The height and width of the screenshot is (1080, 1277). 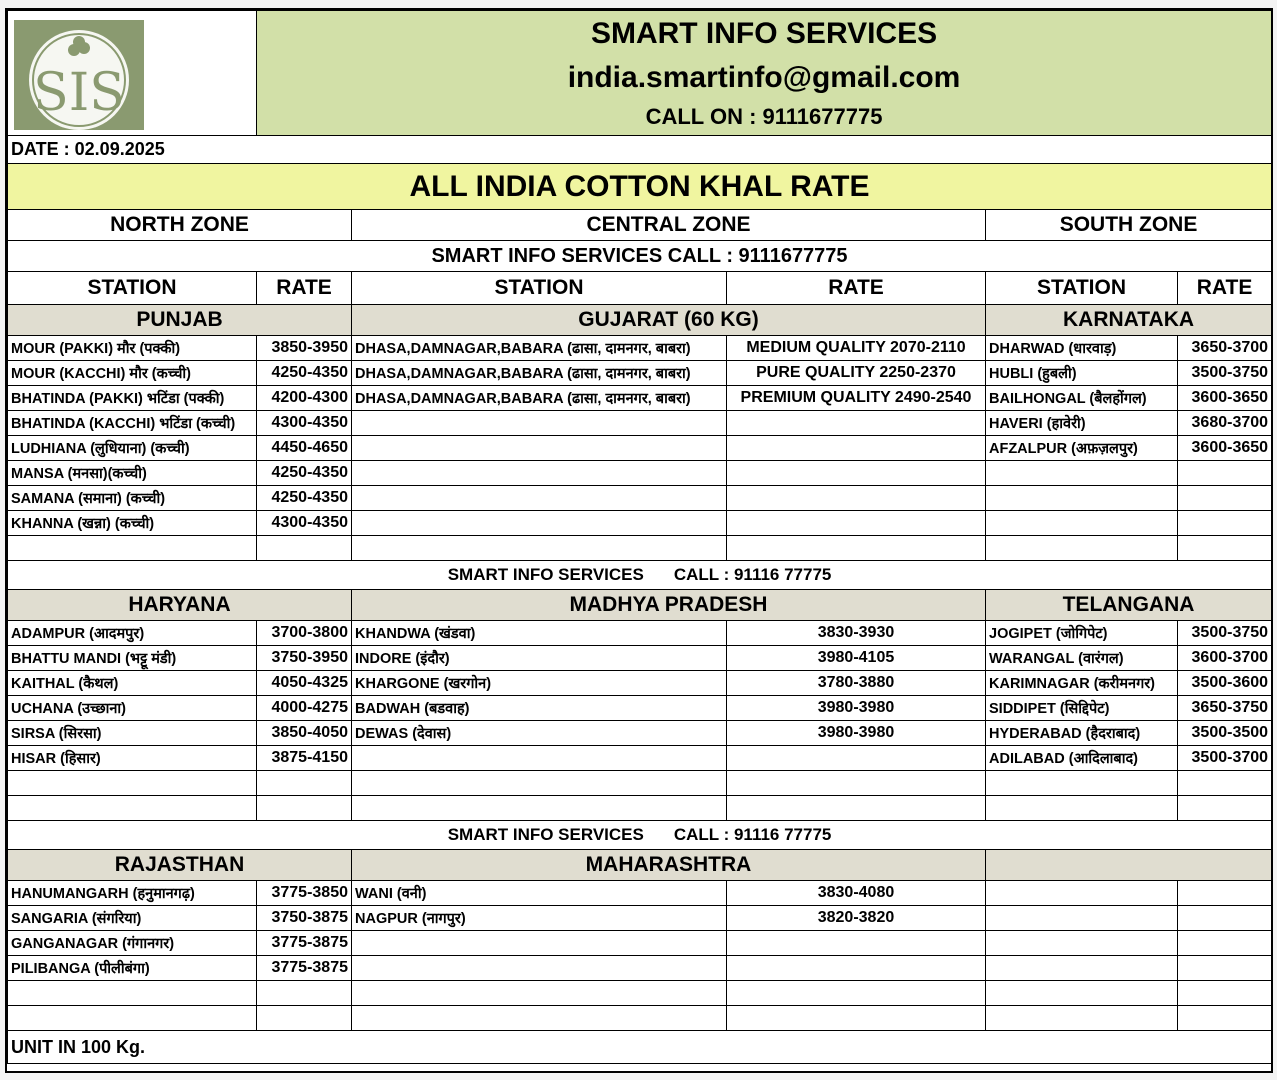 I want to click on rate-cell: 3875-4150, so click(x=304, y=758).